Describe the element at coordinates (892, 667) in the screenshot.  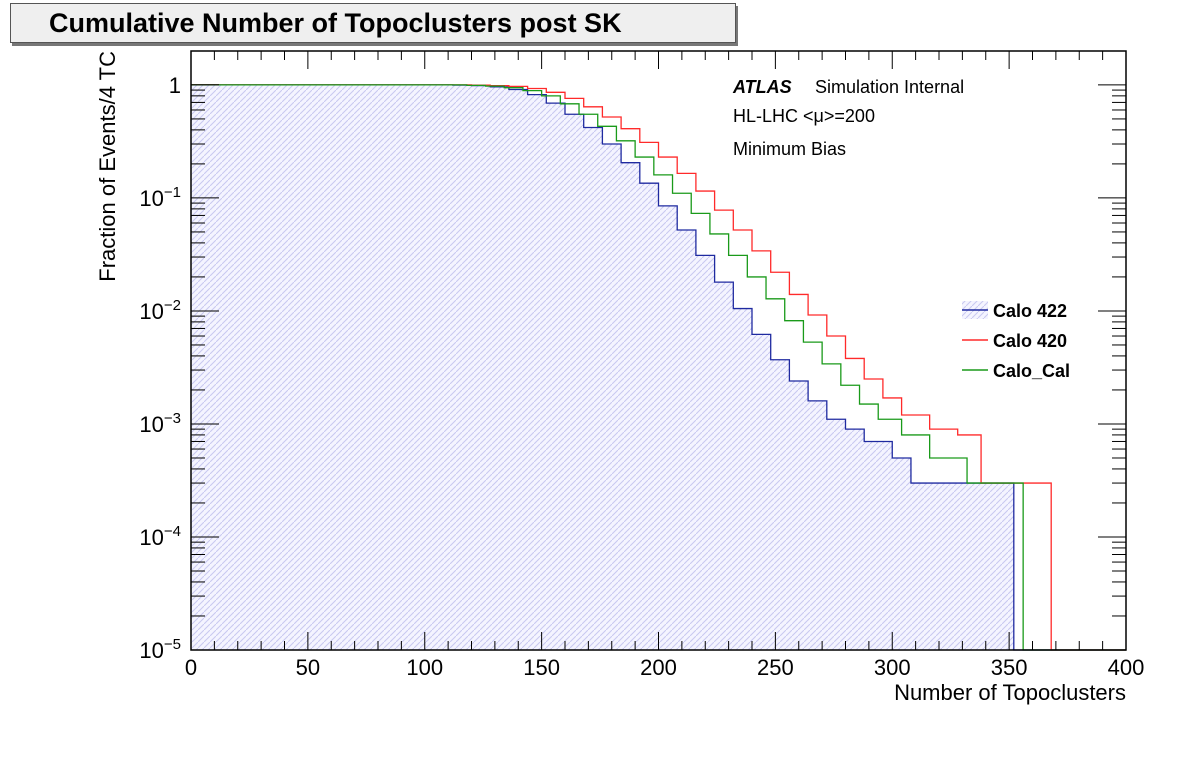
I see `x-tick-label-6: 300` at that location.